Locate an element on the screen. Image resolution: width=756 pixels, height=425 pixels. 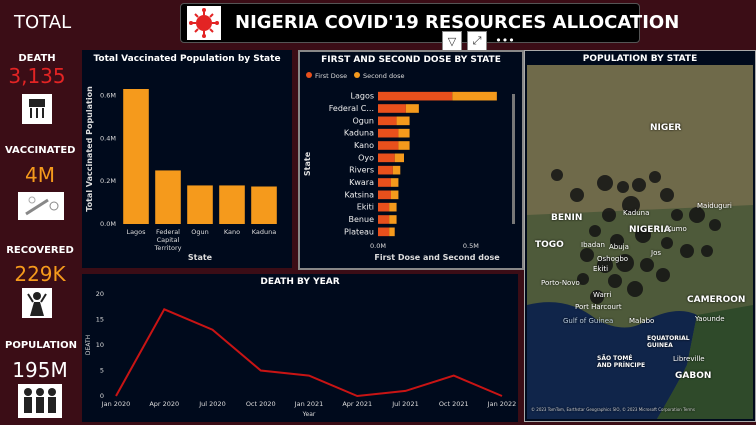
legend-label: Second dose is located at coordinates (383, 76).